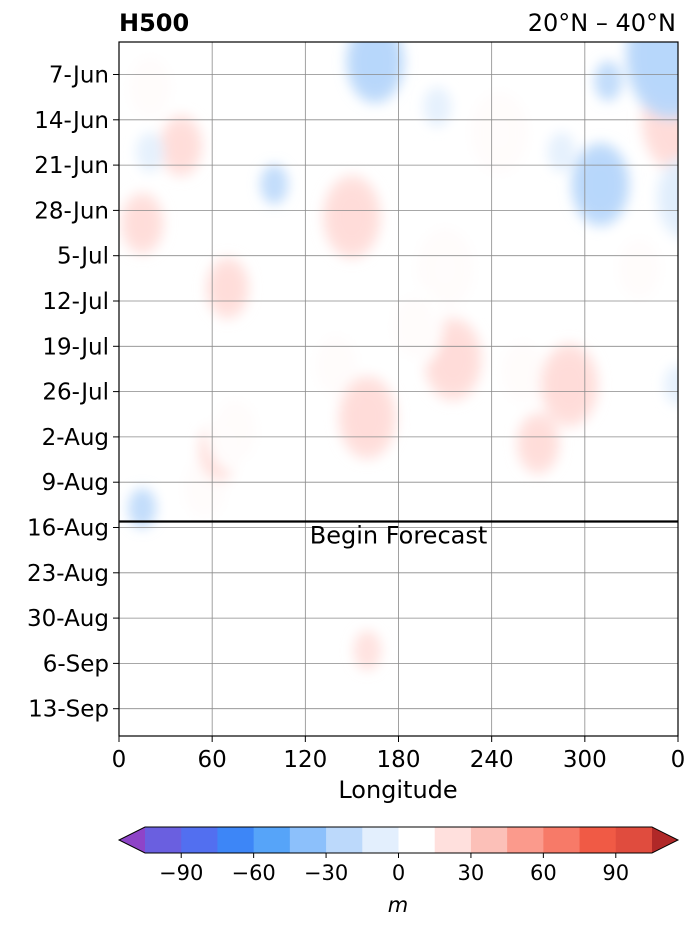 The width and height of the screenshot is (697, 929). Describe the element at coordinates (397, 790) in the screenshot. I see `x-axis-label: Longitude` at that location.